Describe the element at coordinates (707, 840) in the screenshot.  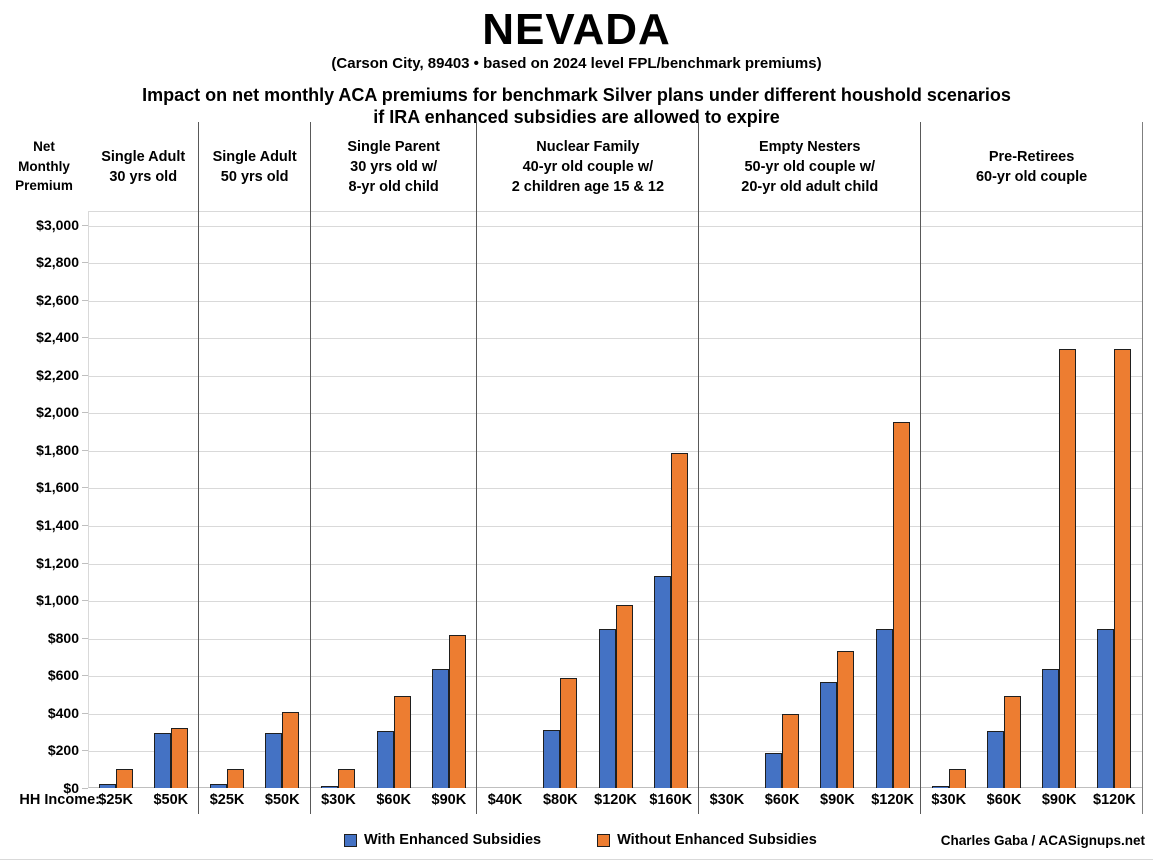
I see `legend-item-without-subsidies: Without Enhanced Subsidies` at that location.